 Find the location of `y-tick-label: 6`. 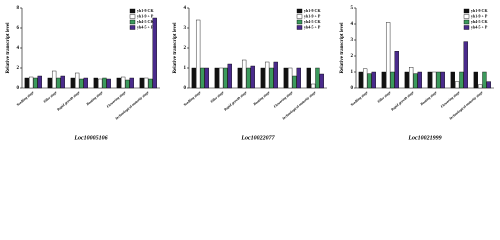

y-tick-label: 6 is located at coordinates (18, 28).